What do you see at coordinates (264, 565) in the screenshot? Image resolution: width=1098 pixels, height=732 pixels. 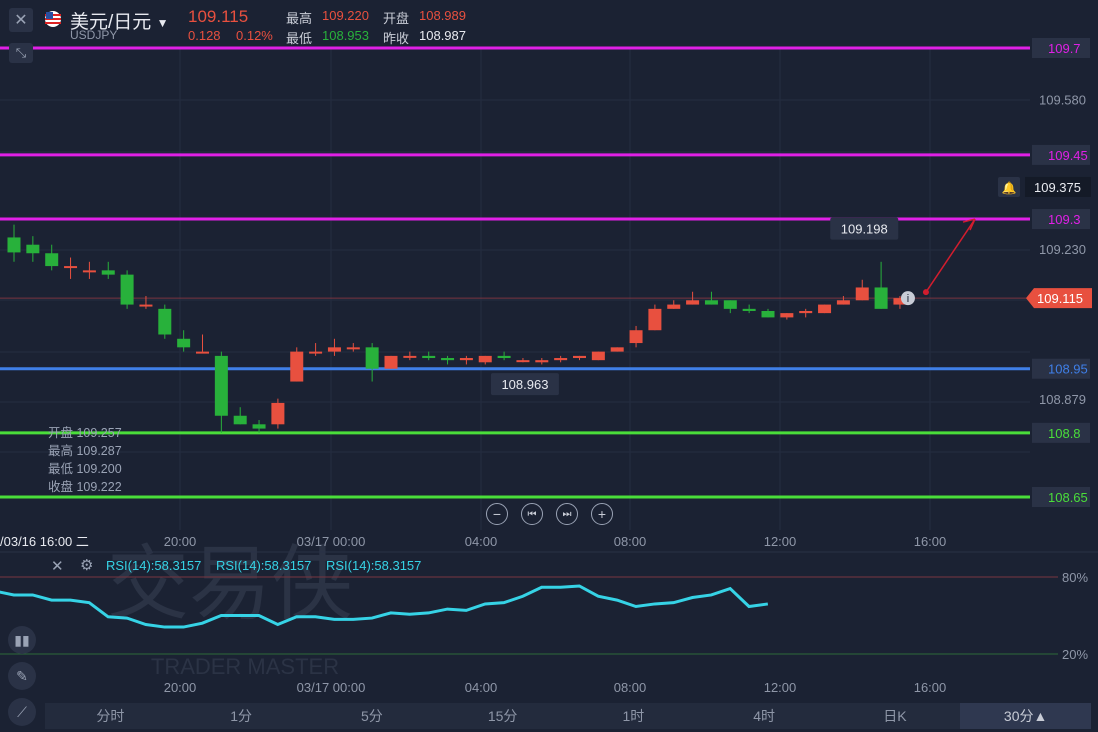 I see `rsi-label-2: RSI(14):58.3157` at bounding box center [264, 565].